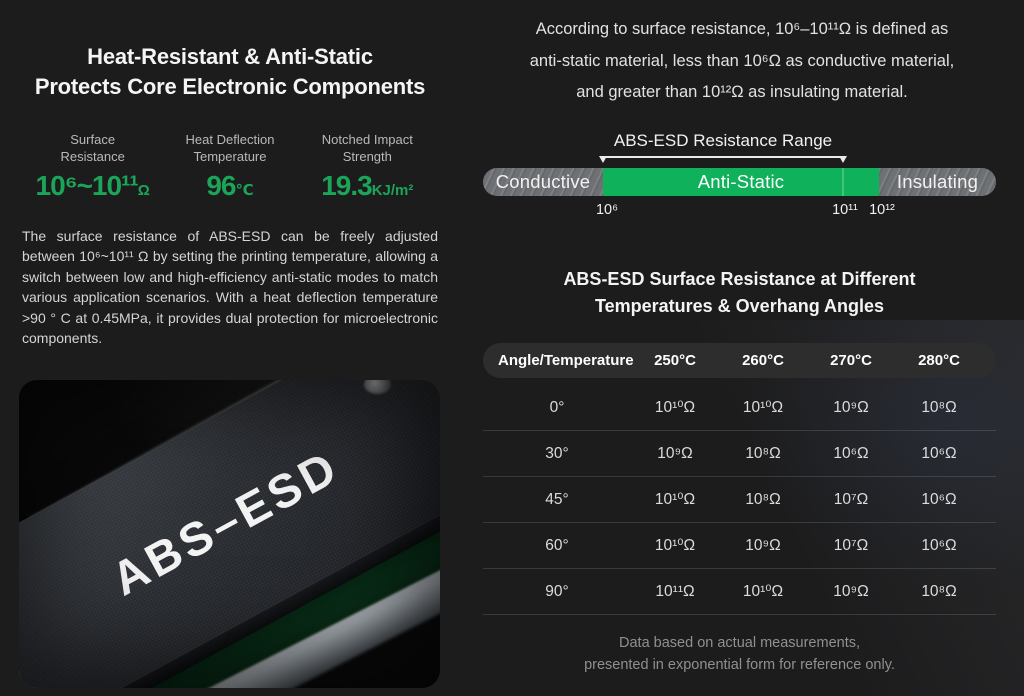 The height and width of the screenshot is (696, 1024). What do you see at coordinates (939, 360) in the screenshot?
I see `header-280c: 280°C` at bounding box center [939, 360].